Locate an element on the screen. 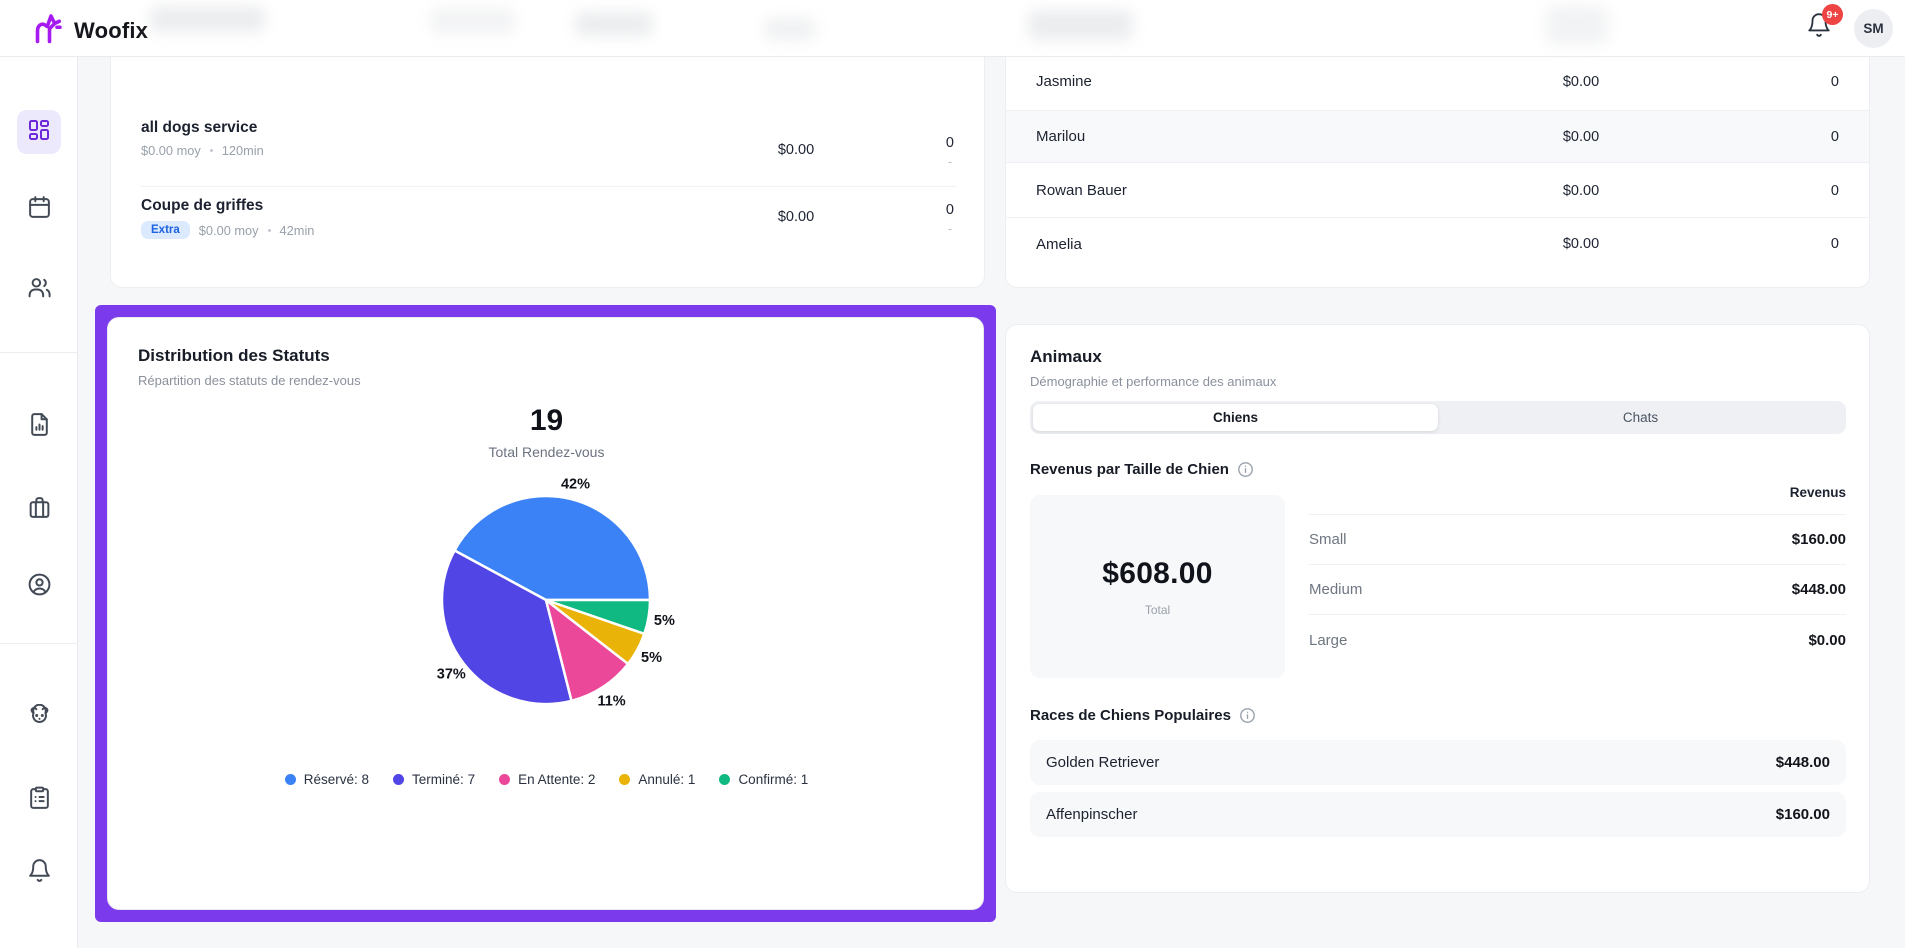  clipboard-list-icon is located at coordinates (39, 800).